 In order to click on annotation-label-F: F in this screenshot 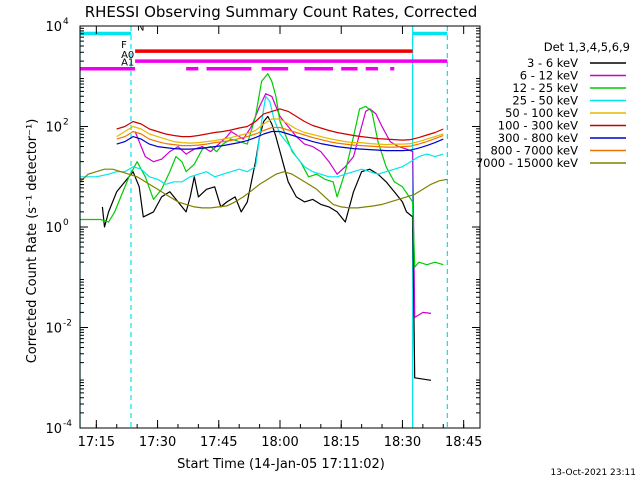, I will do `click(124, 45)`.